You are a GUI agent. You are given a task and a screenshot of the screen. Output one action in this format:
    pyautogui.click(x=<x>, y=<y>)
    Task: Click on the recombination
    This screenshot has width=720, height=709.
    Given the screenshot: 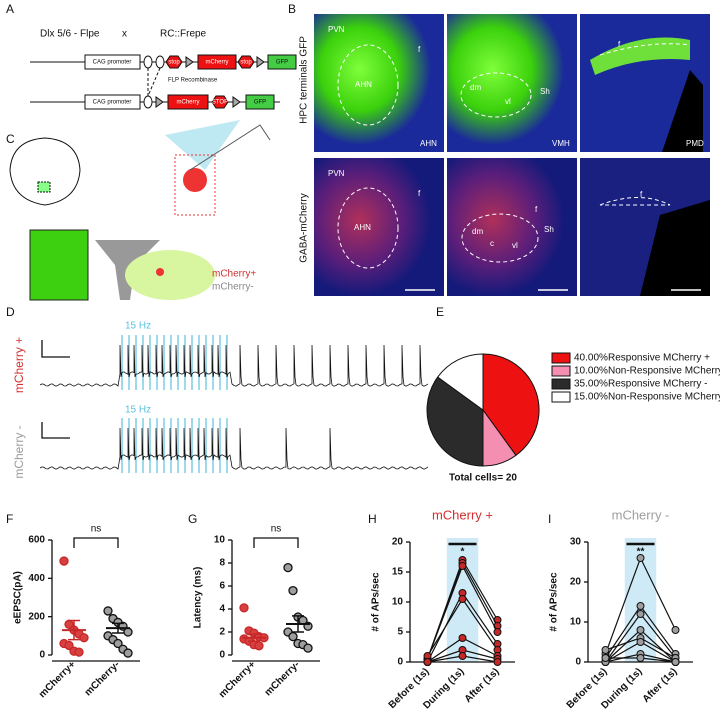 What is the action you would take?
    pyautogui.click(x=154, y=82)
    